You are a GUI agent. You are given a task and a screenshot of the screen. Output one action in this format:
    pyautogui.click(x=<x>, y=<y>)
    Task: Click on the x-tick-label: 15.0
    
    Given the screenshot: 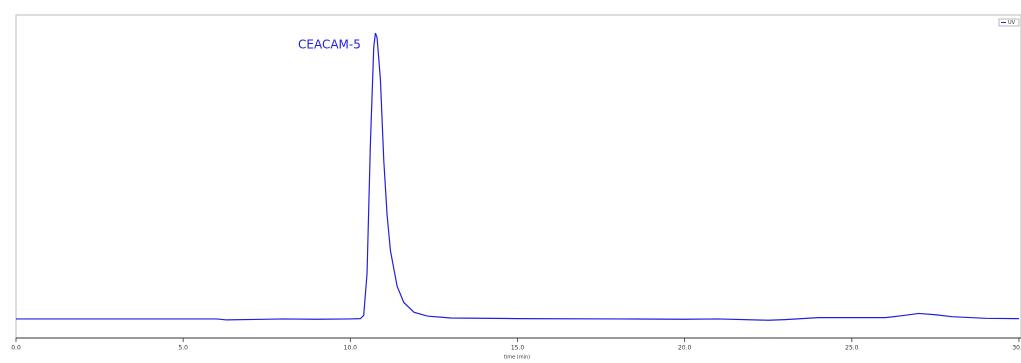 What is the action you would take?
    pyautogui.click(x=518, y=348)
    